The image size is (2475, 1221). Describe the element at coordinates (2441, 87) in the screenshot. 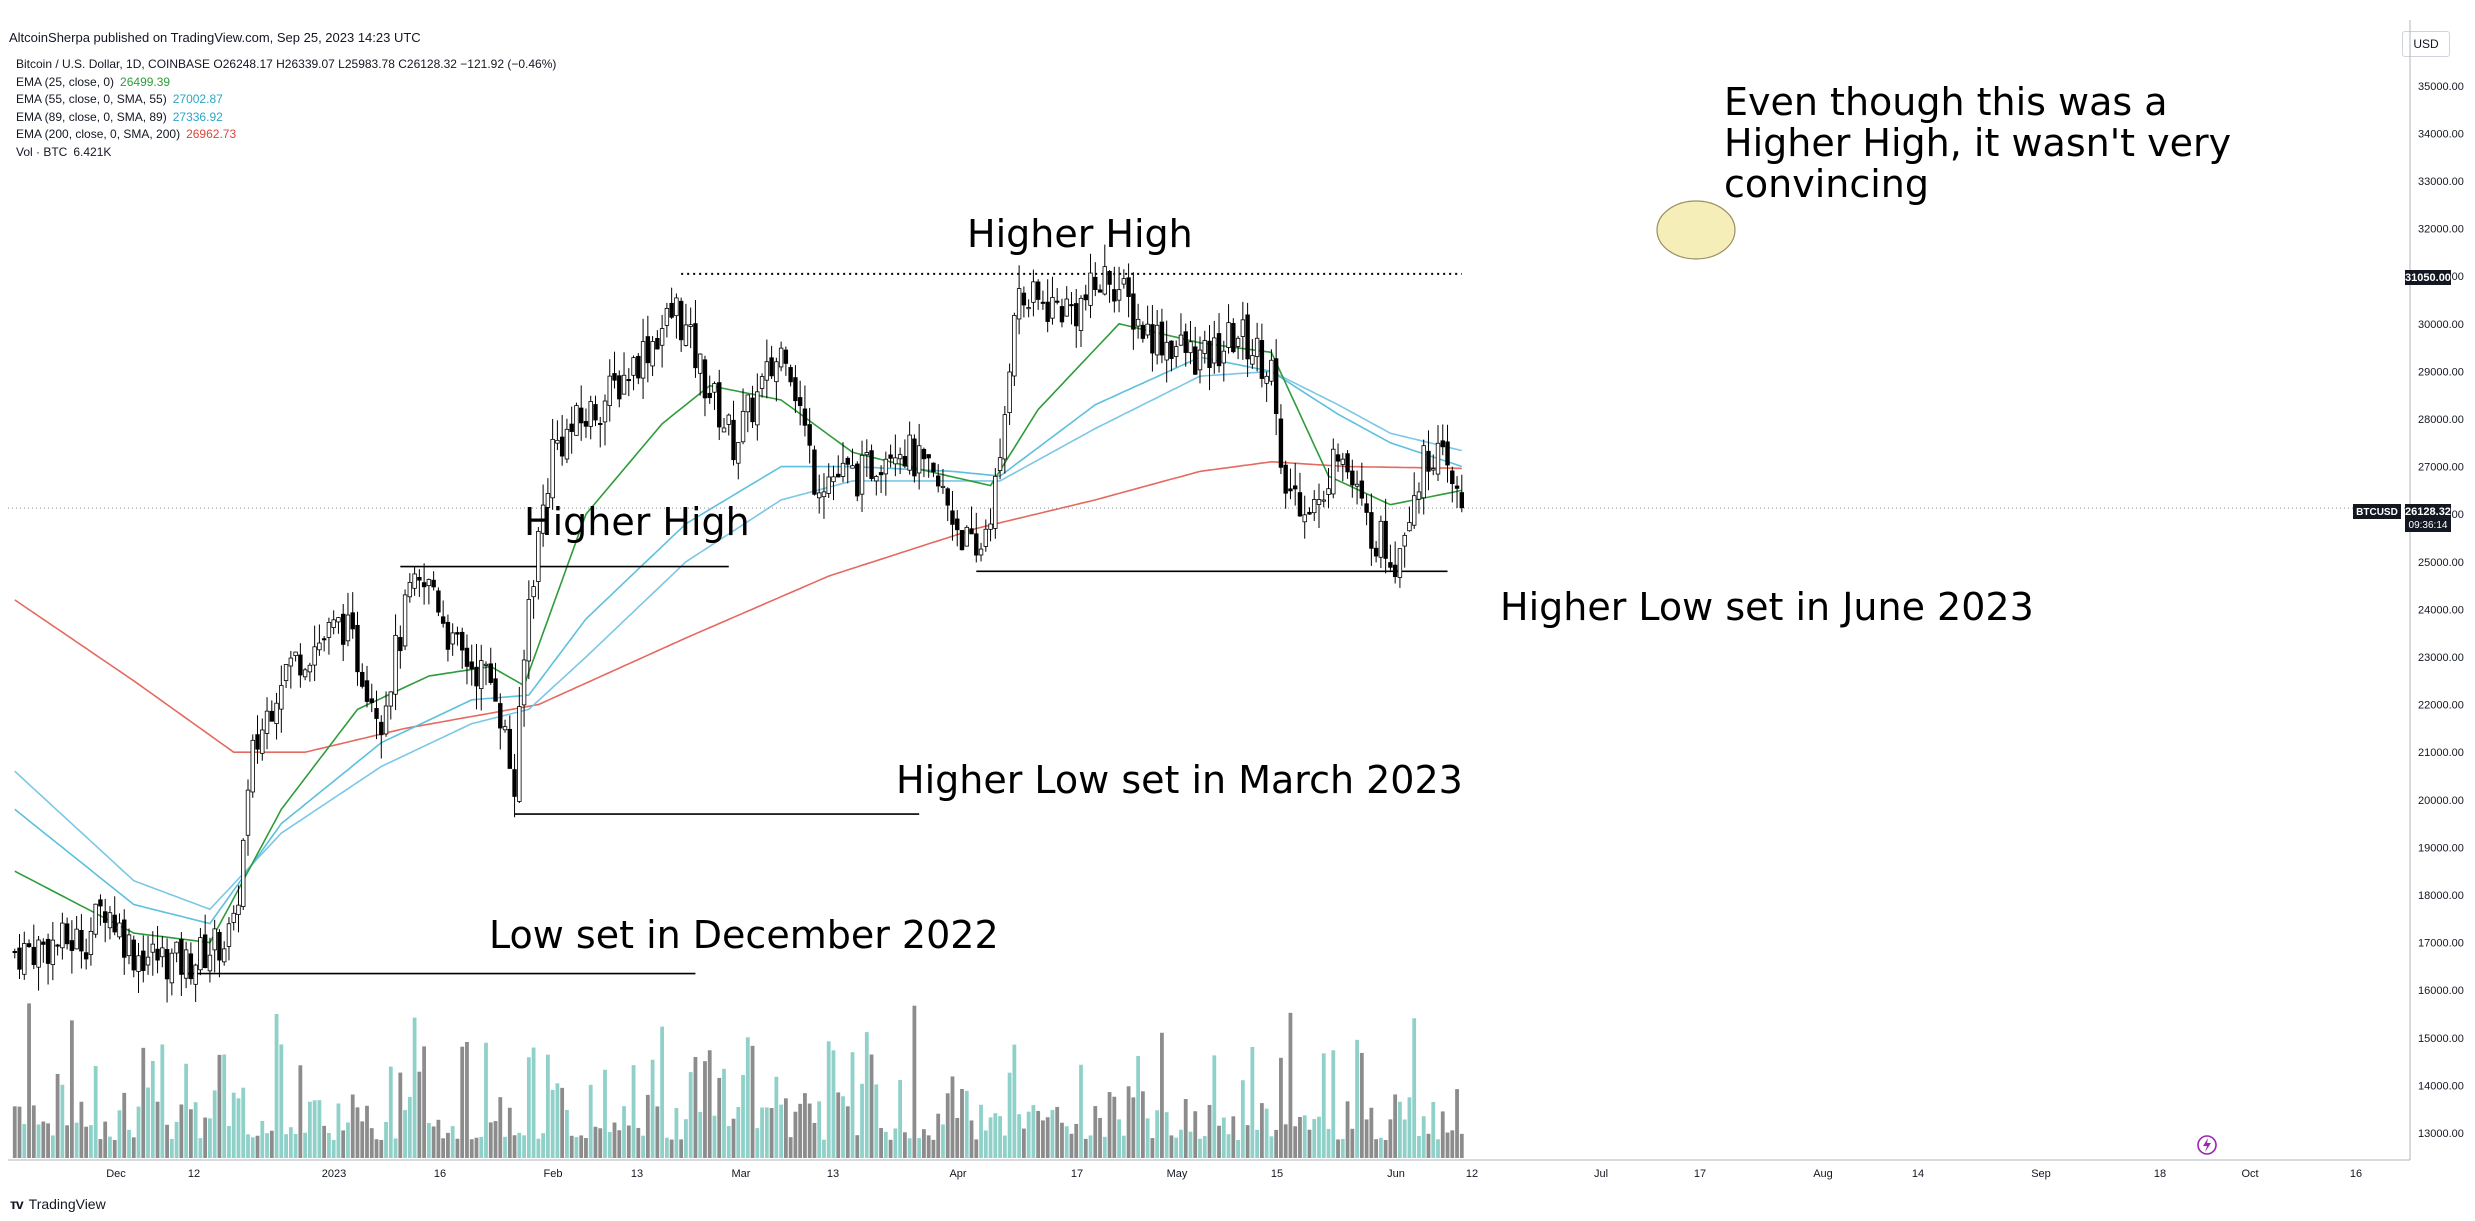

I see `price-tick-label: 35000.00` at that location.